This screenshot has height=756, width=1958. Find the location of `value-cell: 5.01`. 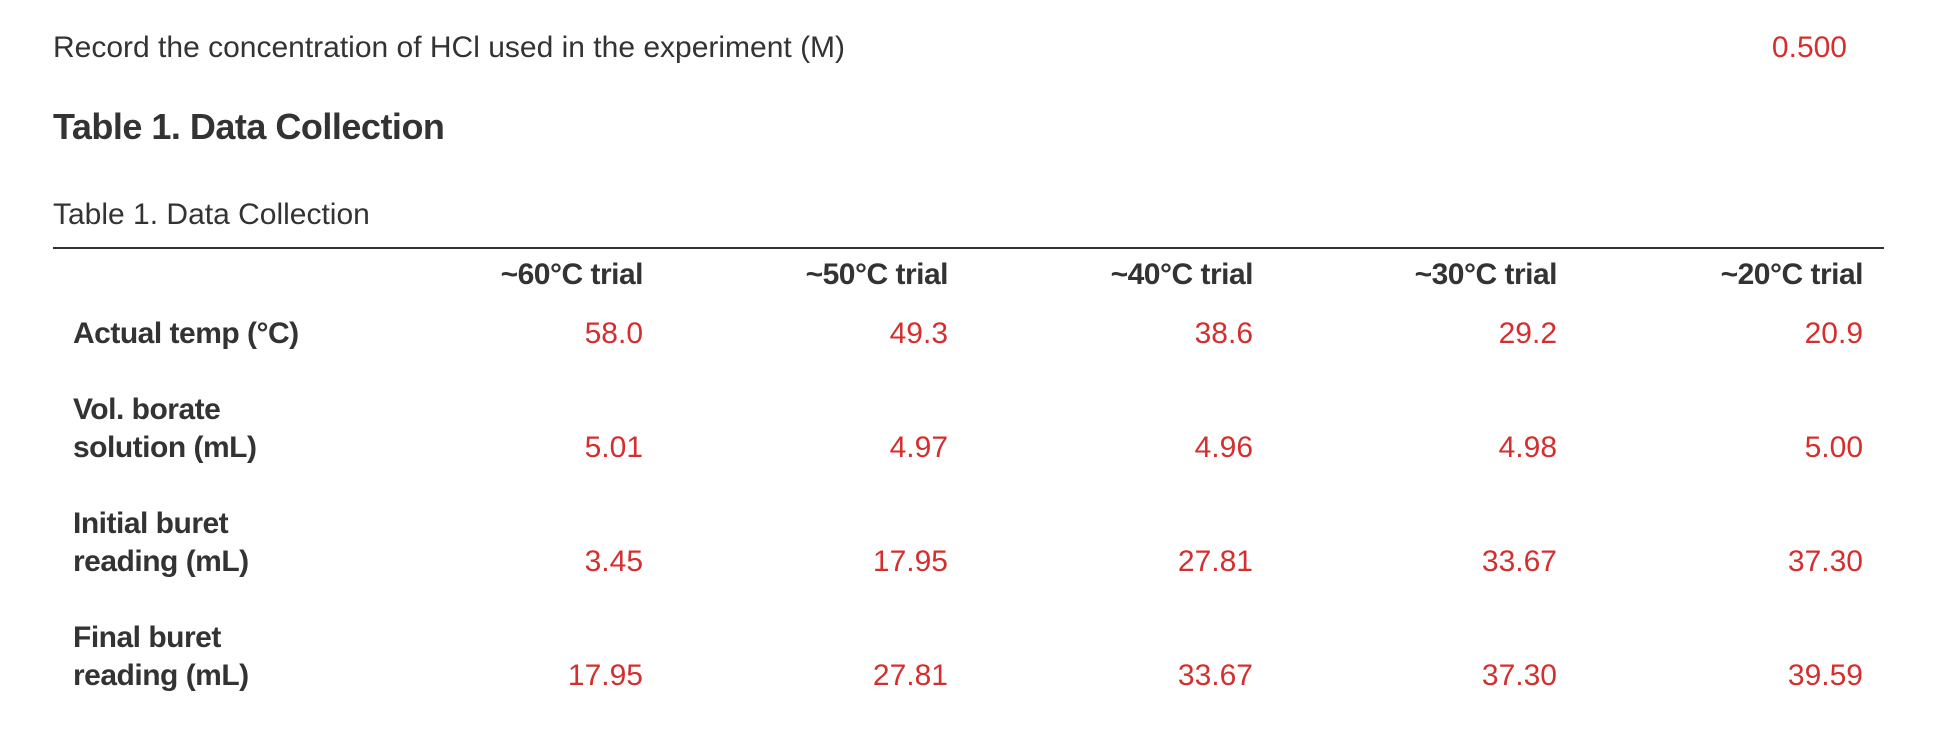

value-cell: 5.01 is located at coordinates (613, 447).